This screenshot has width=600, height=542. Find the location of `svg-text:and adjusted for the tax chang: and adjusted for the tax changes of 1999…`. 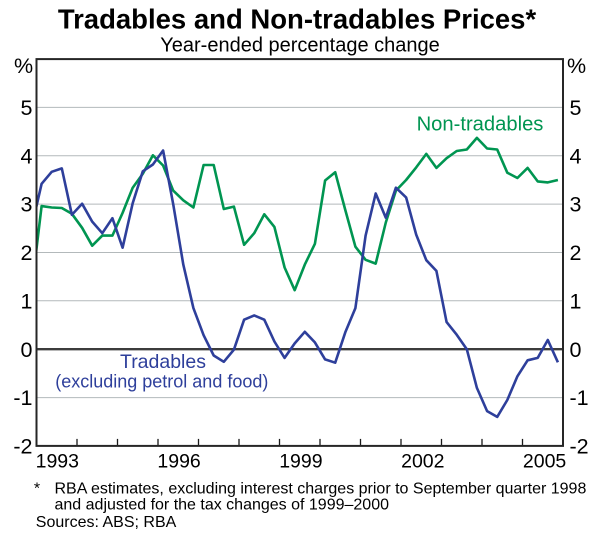

svg-text:and adjusted for the tax chang: and adjusted for the tax changes of 1999… is located at coordinates (222, 504).